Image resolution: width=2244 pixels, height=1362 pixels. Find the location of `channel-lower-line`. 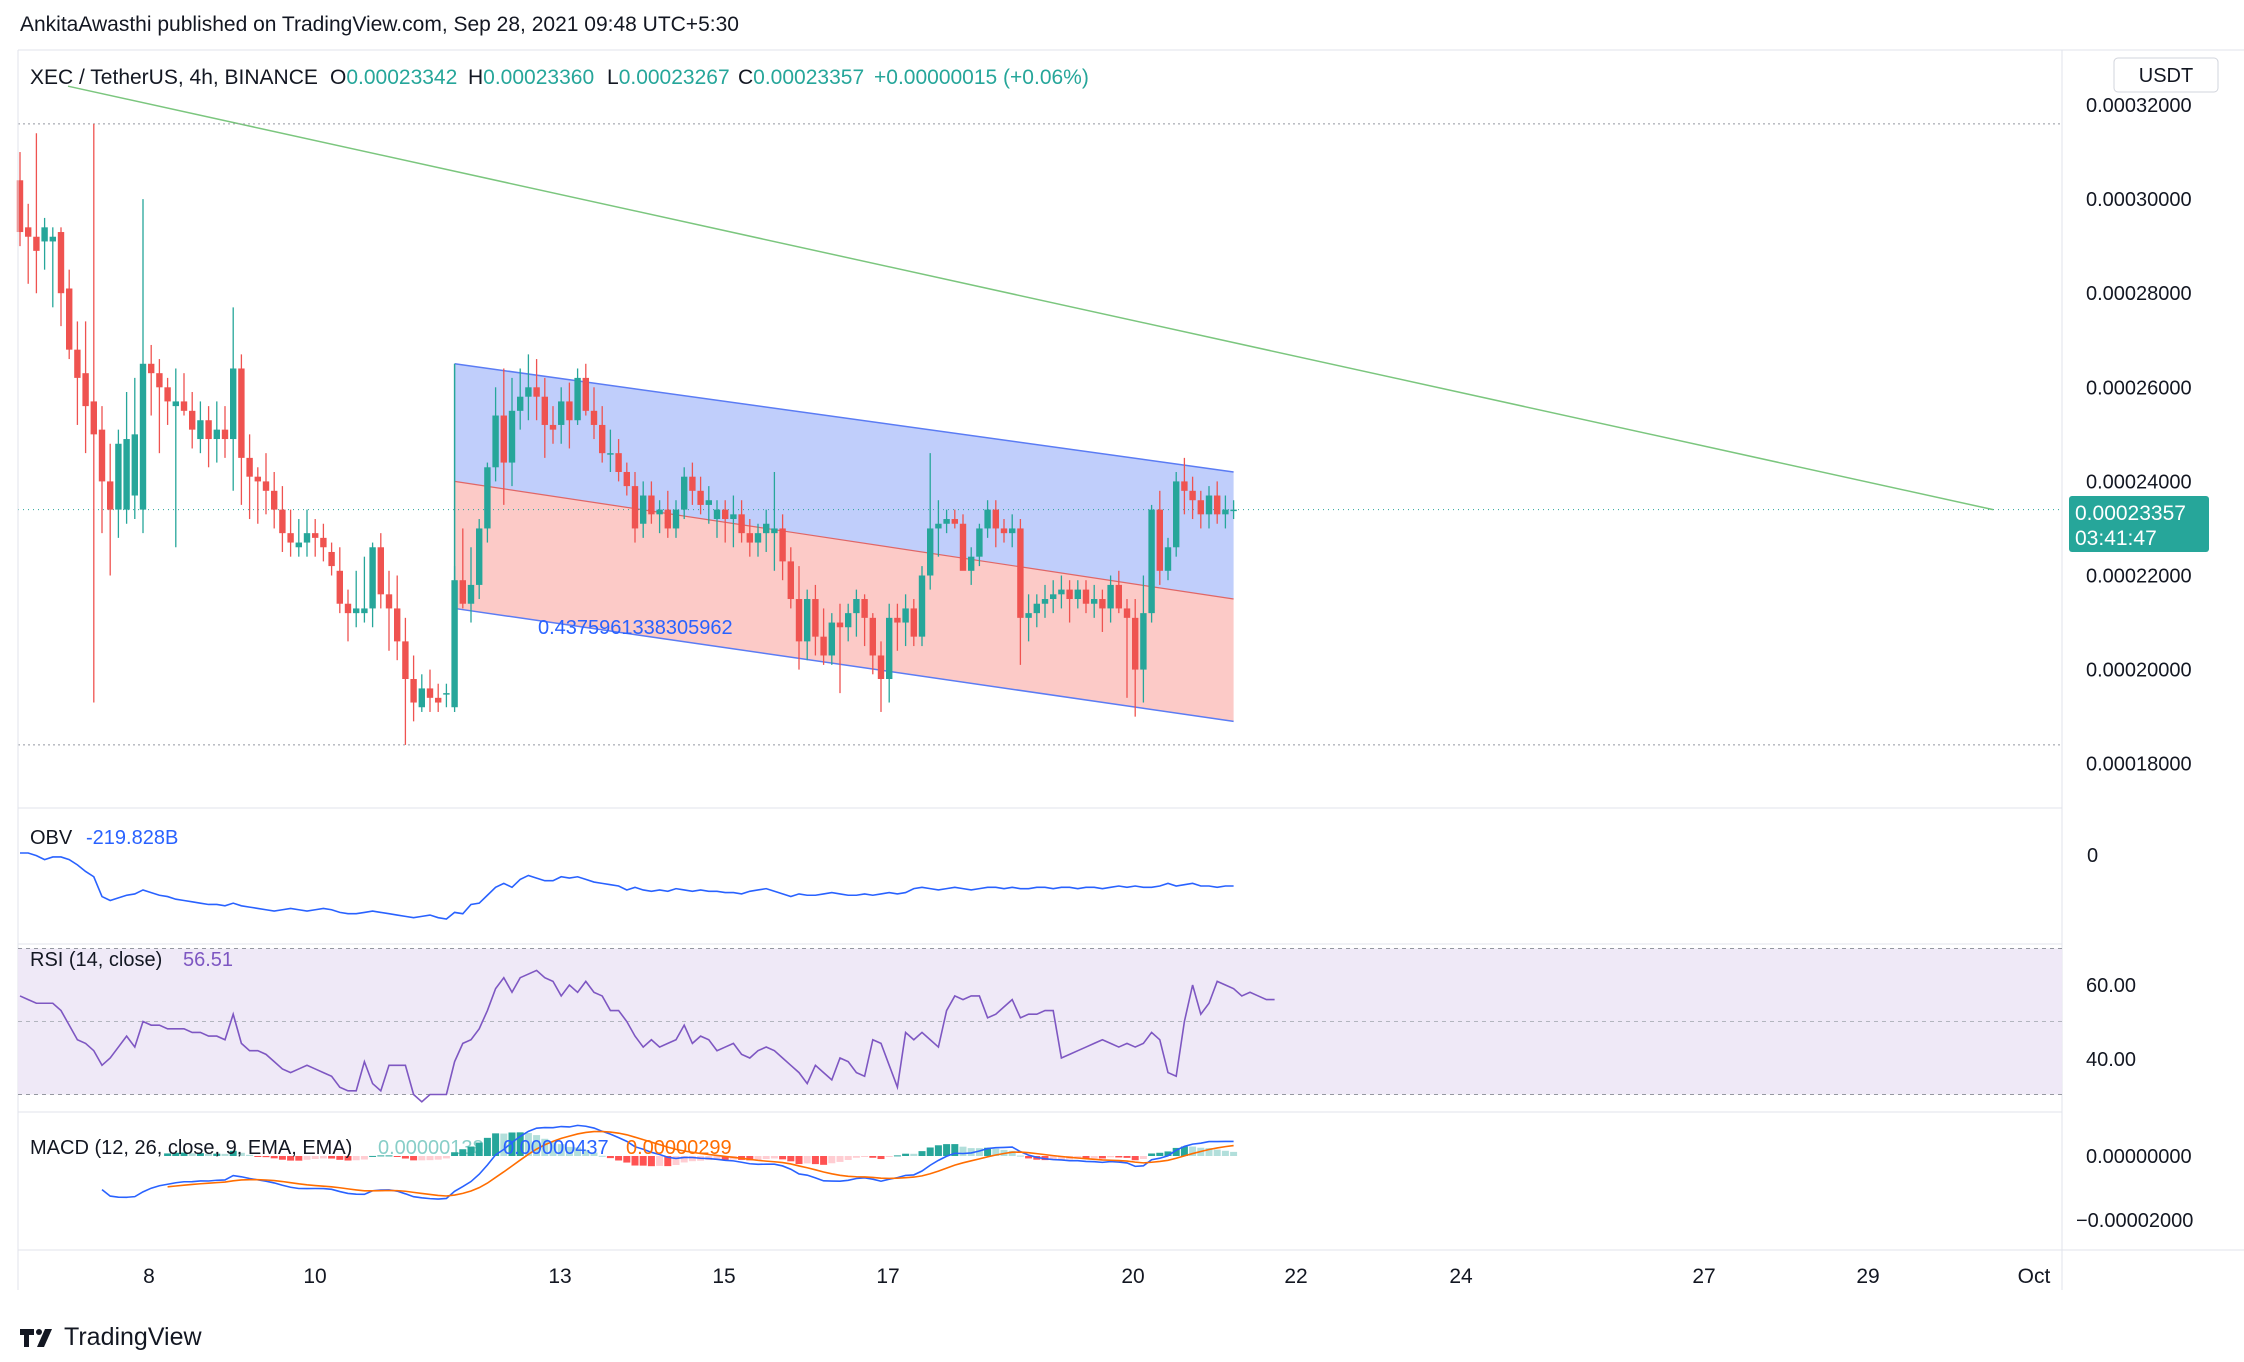

channel-lower-line is located at coordinates (844, 665).